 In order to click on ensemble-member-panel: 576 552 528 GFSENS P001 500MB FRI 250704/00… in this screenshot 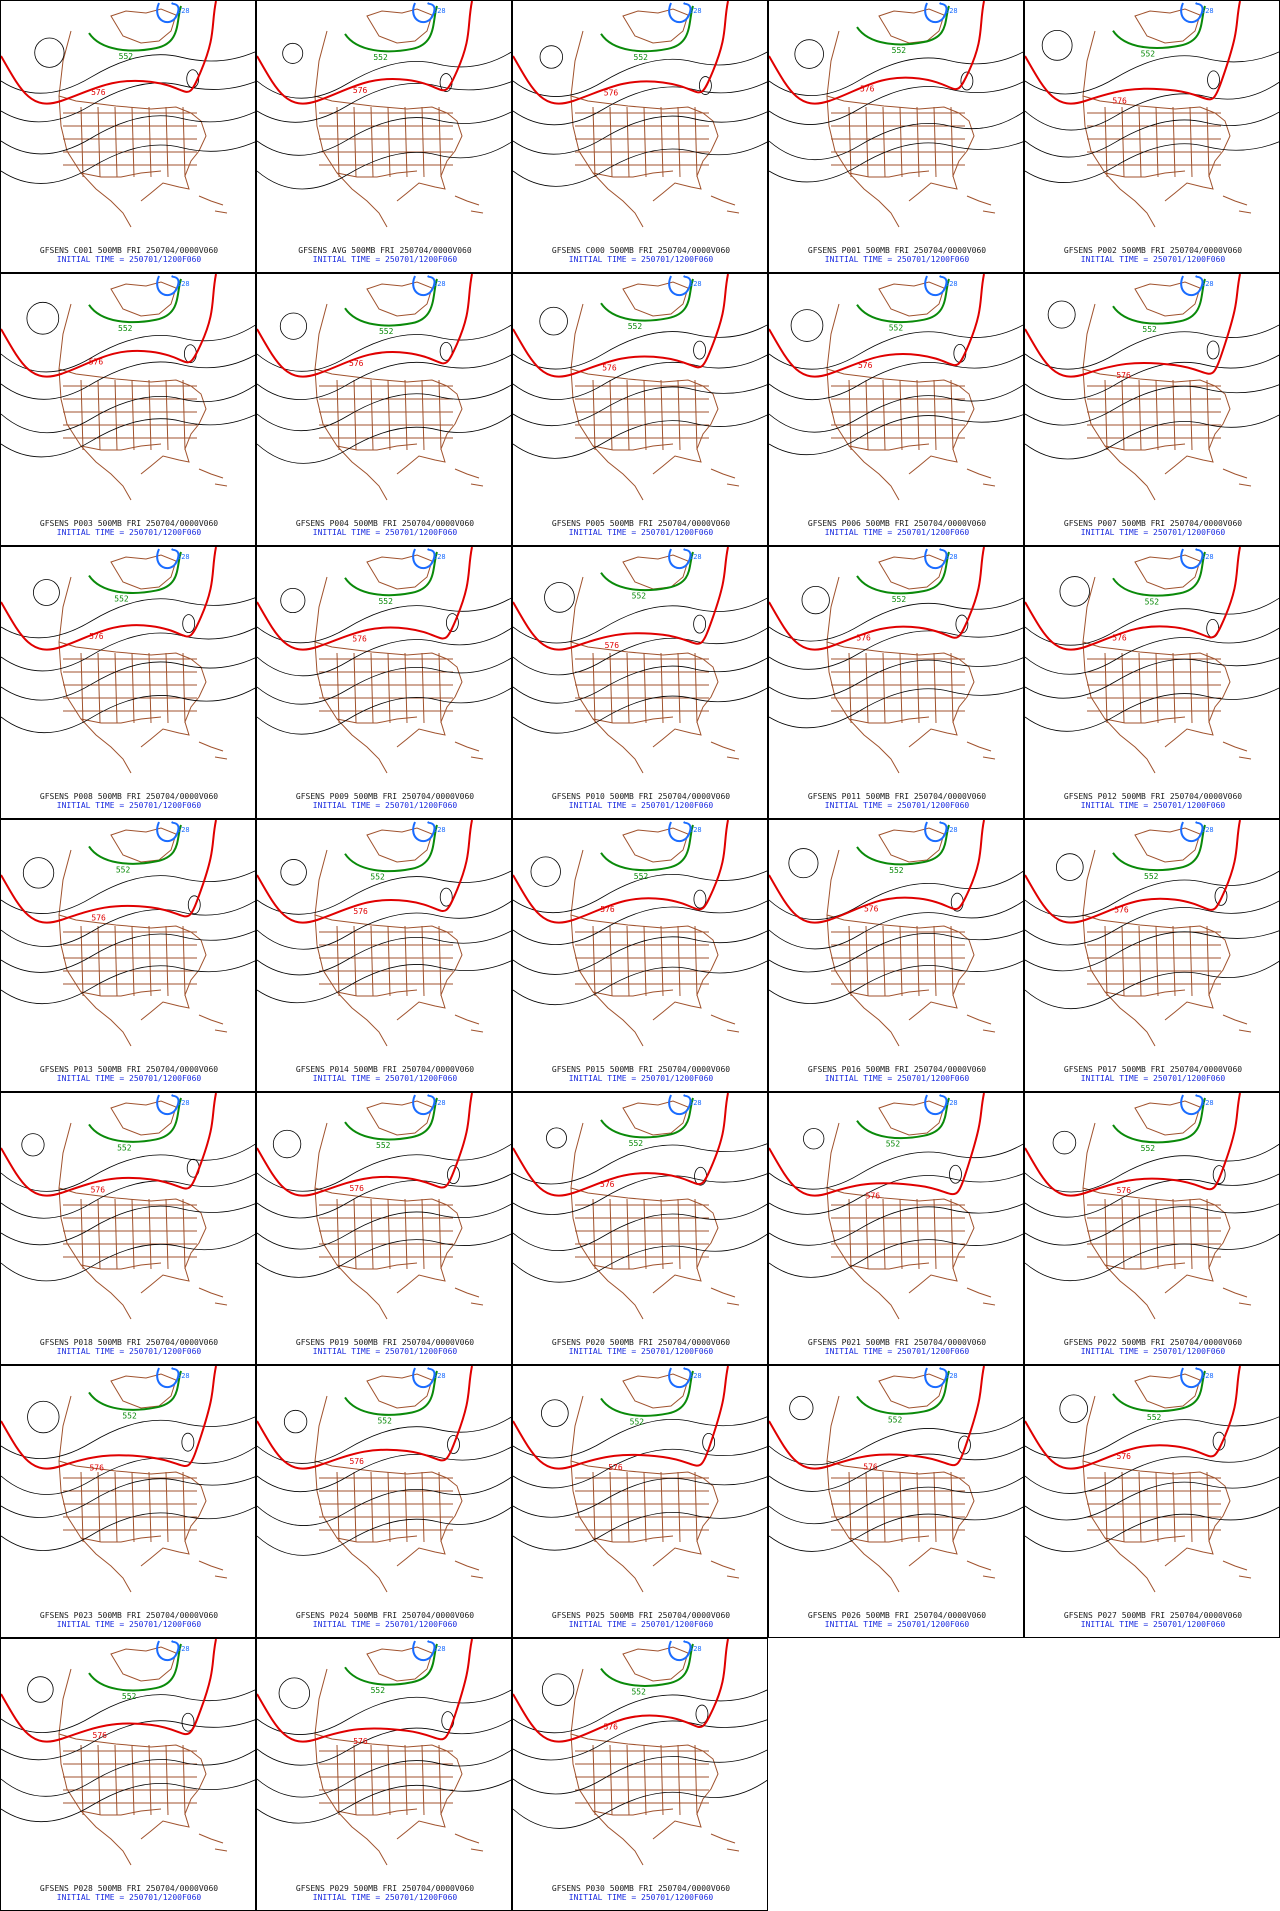, I will do `click(896, 136)`.